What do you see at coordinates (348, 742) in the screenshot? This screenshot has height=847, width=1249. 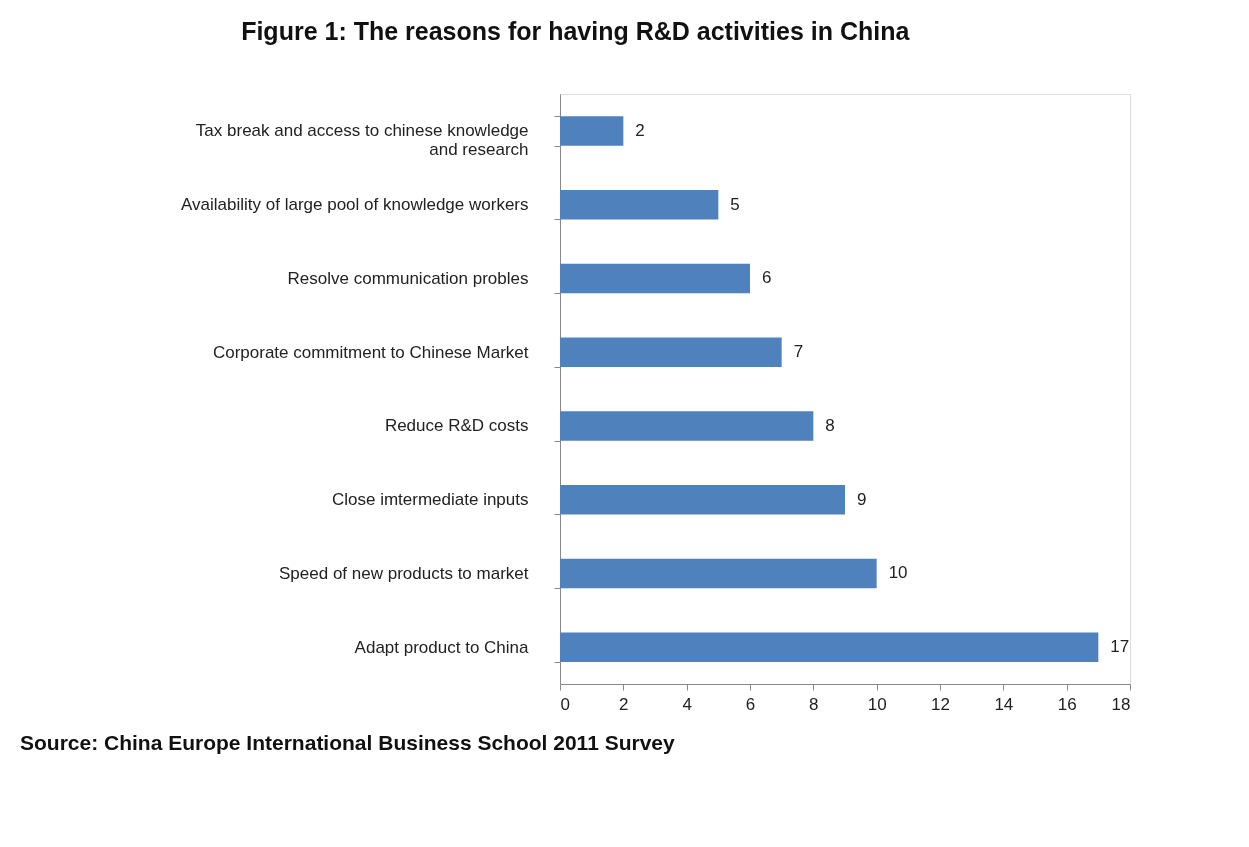 I see `source-note: Source: China Europe International Business School 2011 Survey` at bounding box center [348, 742].